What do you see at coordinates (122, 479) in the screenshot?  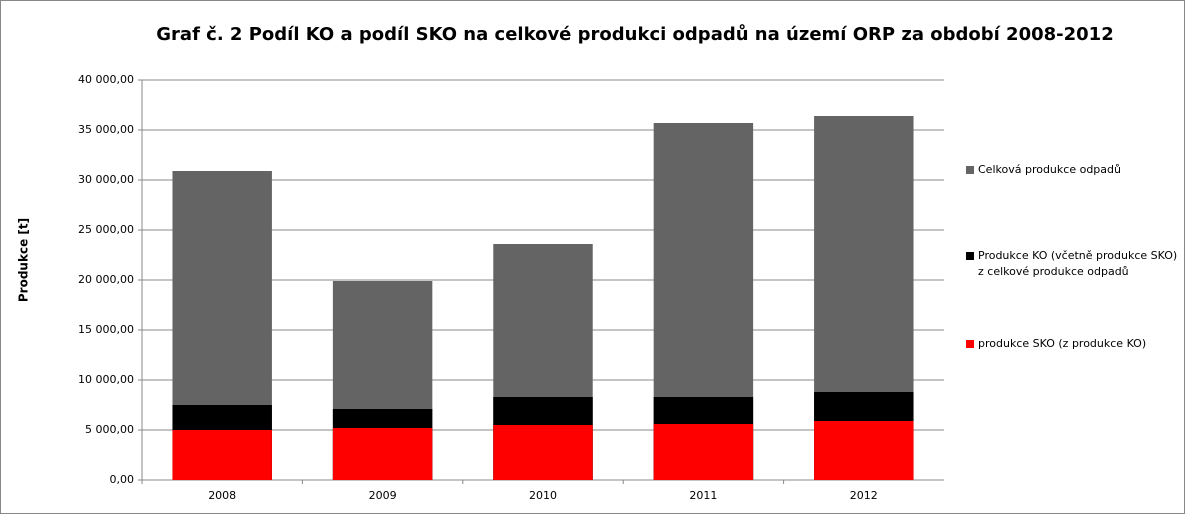 I see `y-tick-label: 0,00` at bounding box center [122, 479].